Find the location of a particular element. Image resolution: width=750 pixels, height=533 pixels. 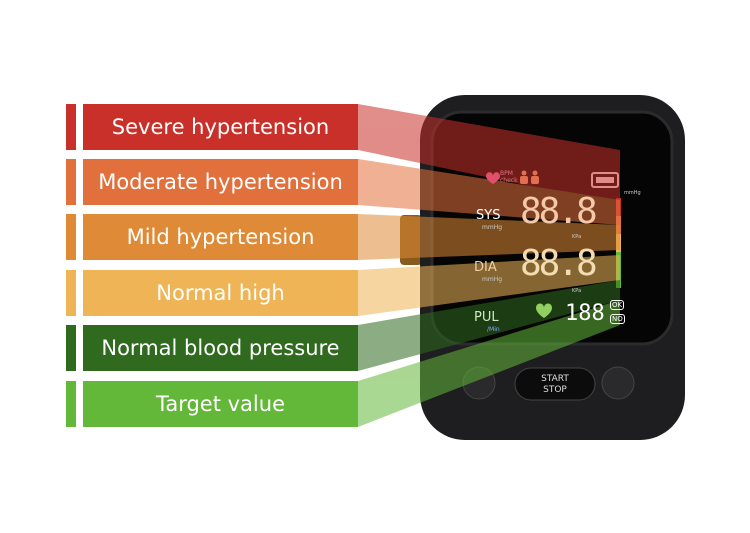

category-label: Normal high is located at coordinates (220, 293).